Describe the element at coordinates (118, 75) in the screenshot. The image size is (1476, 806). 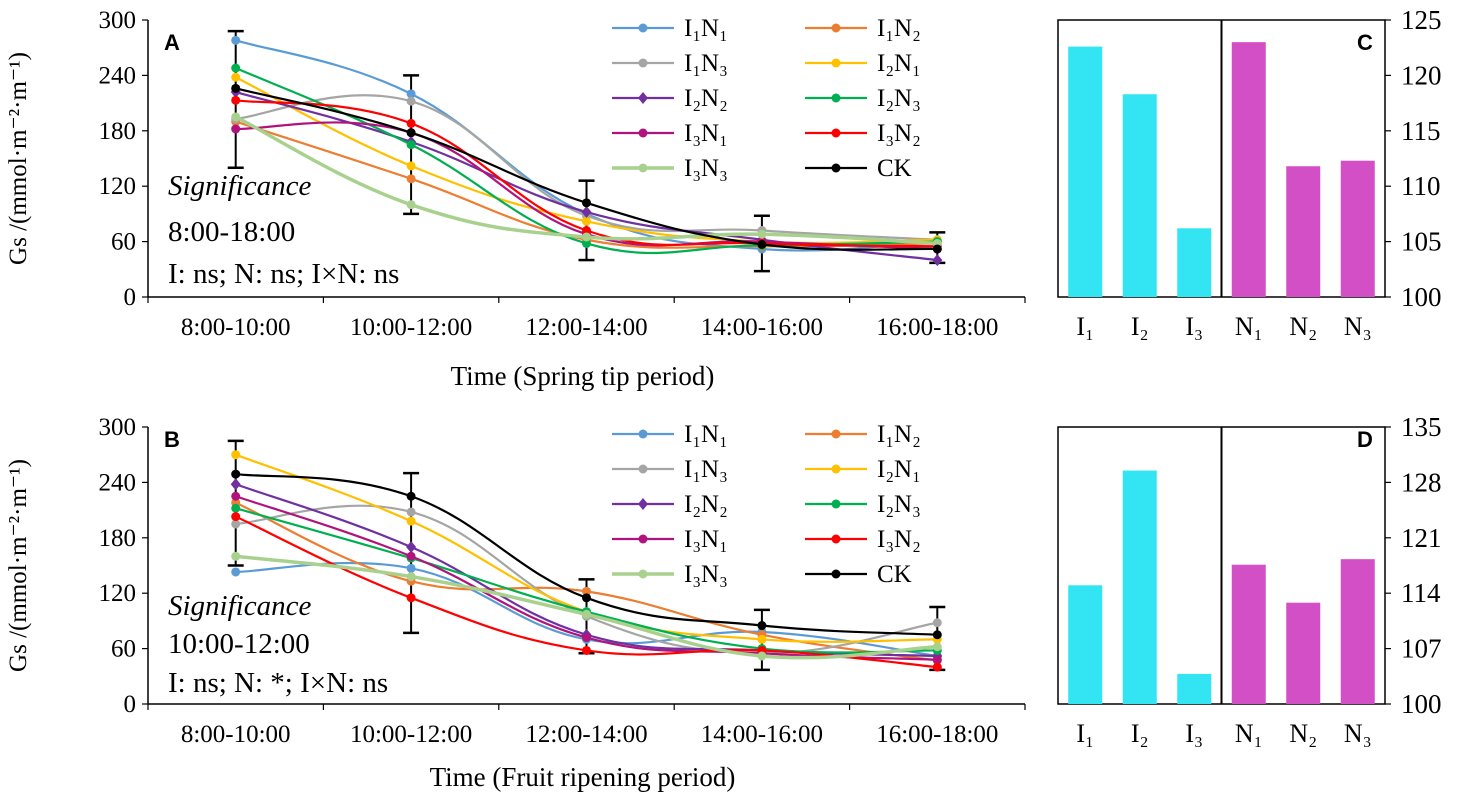
I see `y-tick-label: 240` at that location.